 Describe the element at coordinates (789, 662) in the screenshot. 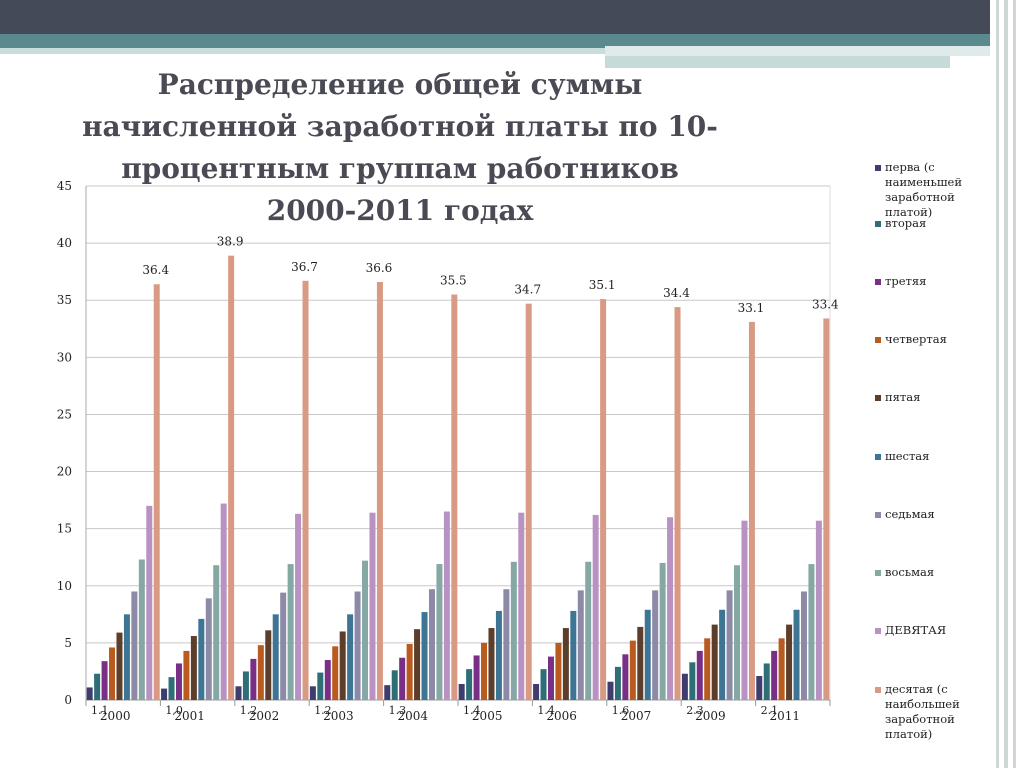

I see `bar-2011-s5` at that location.